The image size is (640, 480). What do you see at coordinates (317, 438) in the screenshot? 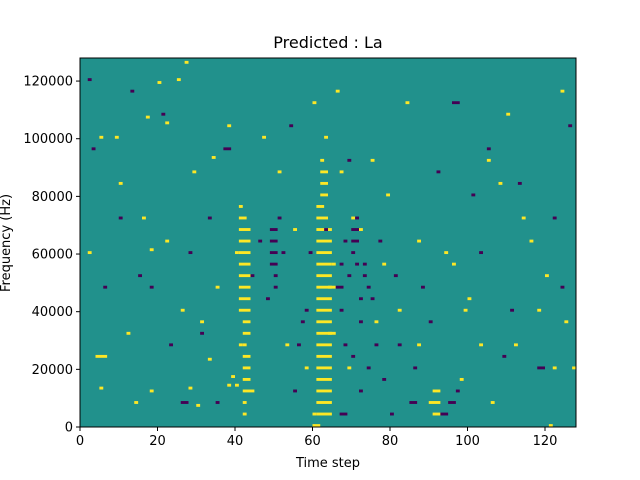
I see `x-axis: 0 20 40 60 80 100 120` at bounding box center [317, 438].